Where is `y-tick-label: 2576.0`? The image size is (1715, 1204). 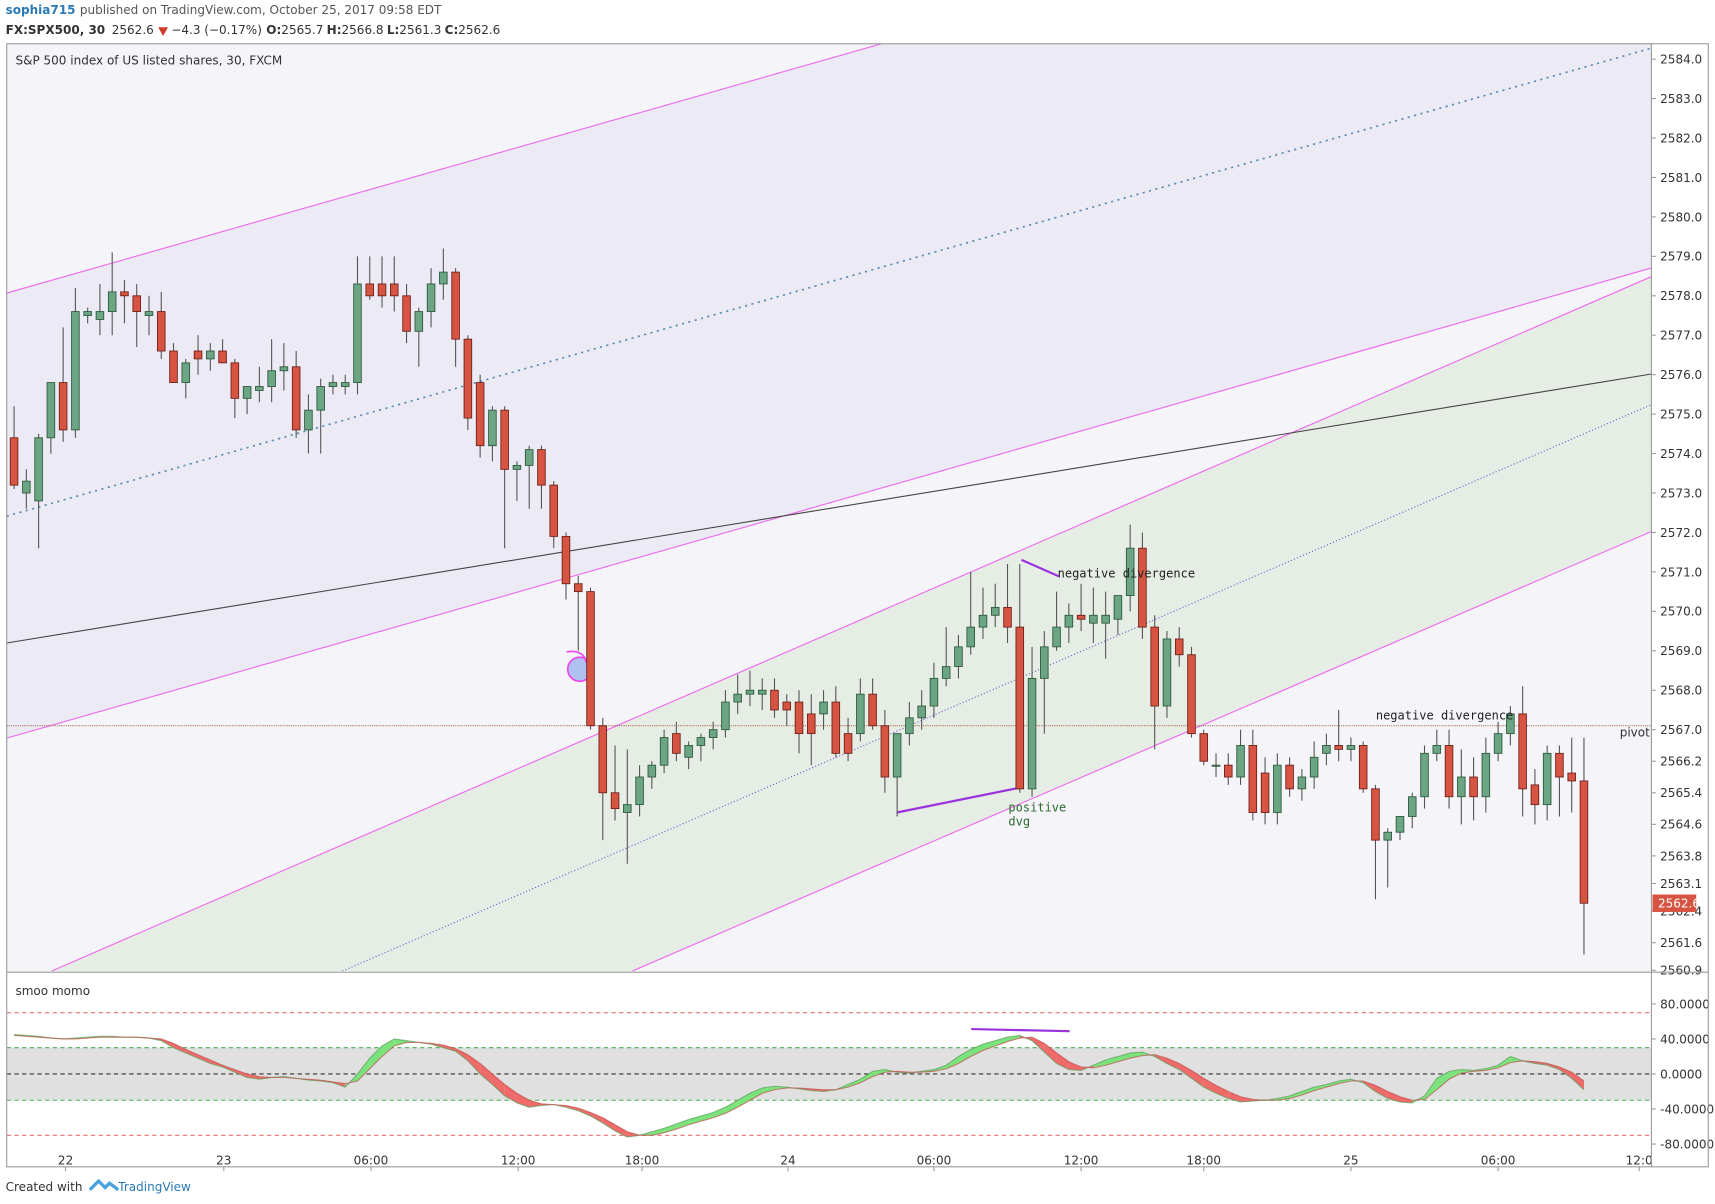
y-tick-label: 2576.0 is located at coordinates (1681, 375).